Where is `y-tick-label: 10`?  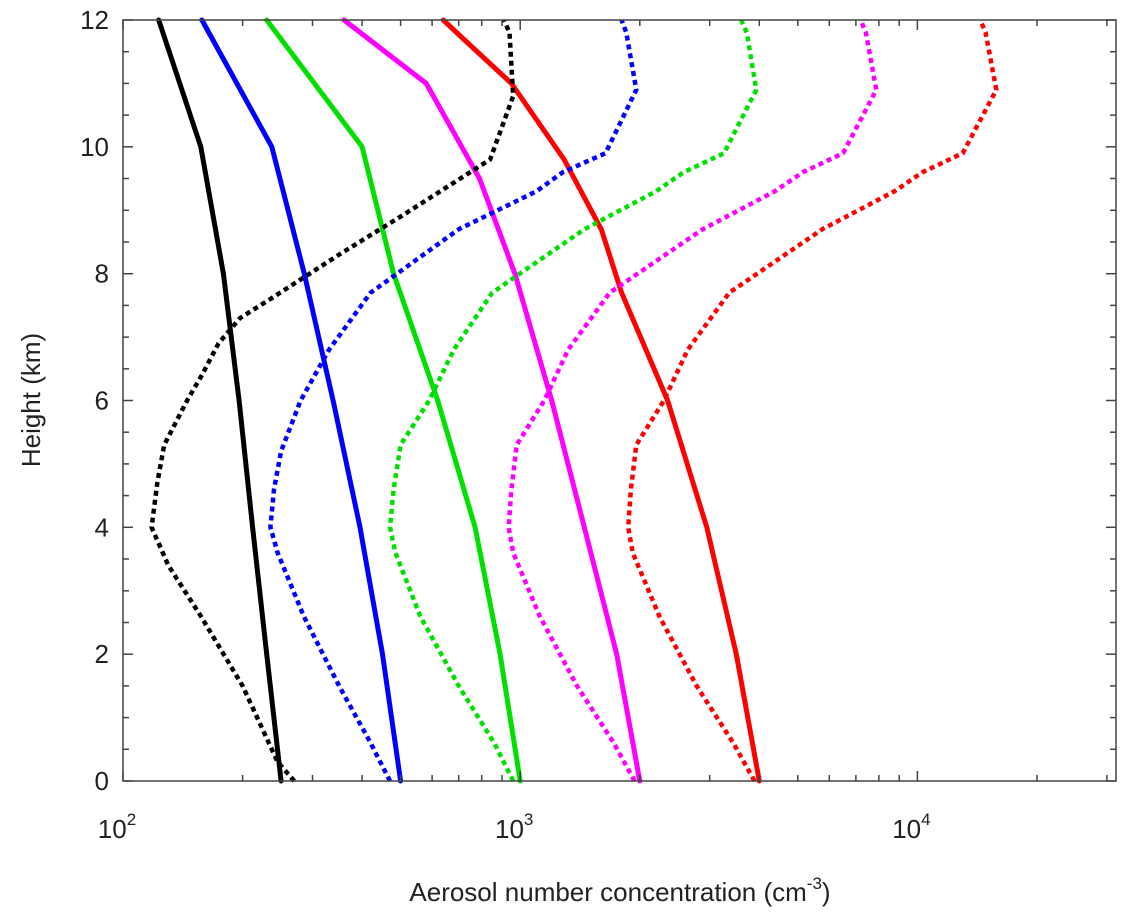 y-tick-label: 10 is located at coordinates (94, 147).